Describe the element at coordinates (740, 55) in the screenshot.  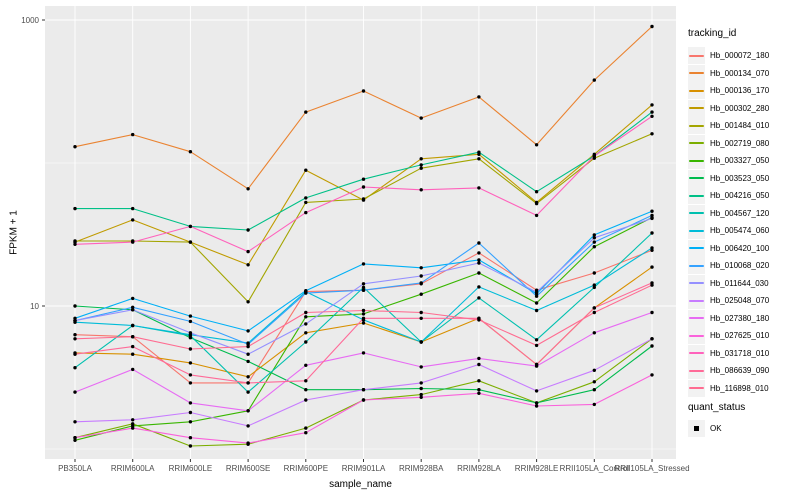
I see `legend-item-label: Hb_000072_180` at that location.